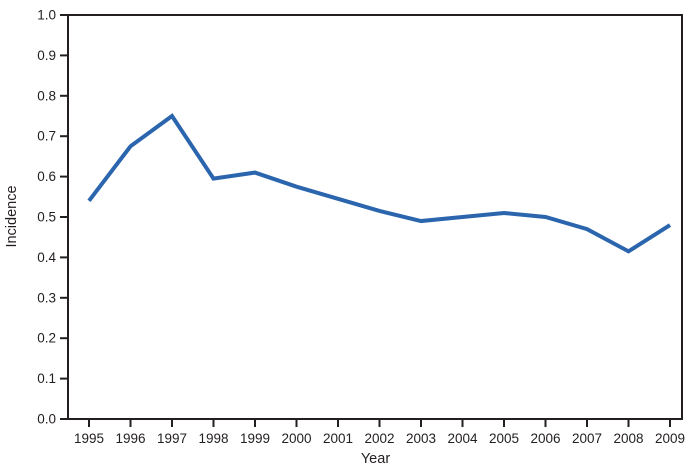 The image size is (698, 469). What do you see at coordinates (46, 338) in the screenshot?
I see `y-tick-label: 0.2` at bounding box center [46, 338].